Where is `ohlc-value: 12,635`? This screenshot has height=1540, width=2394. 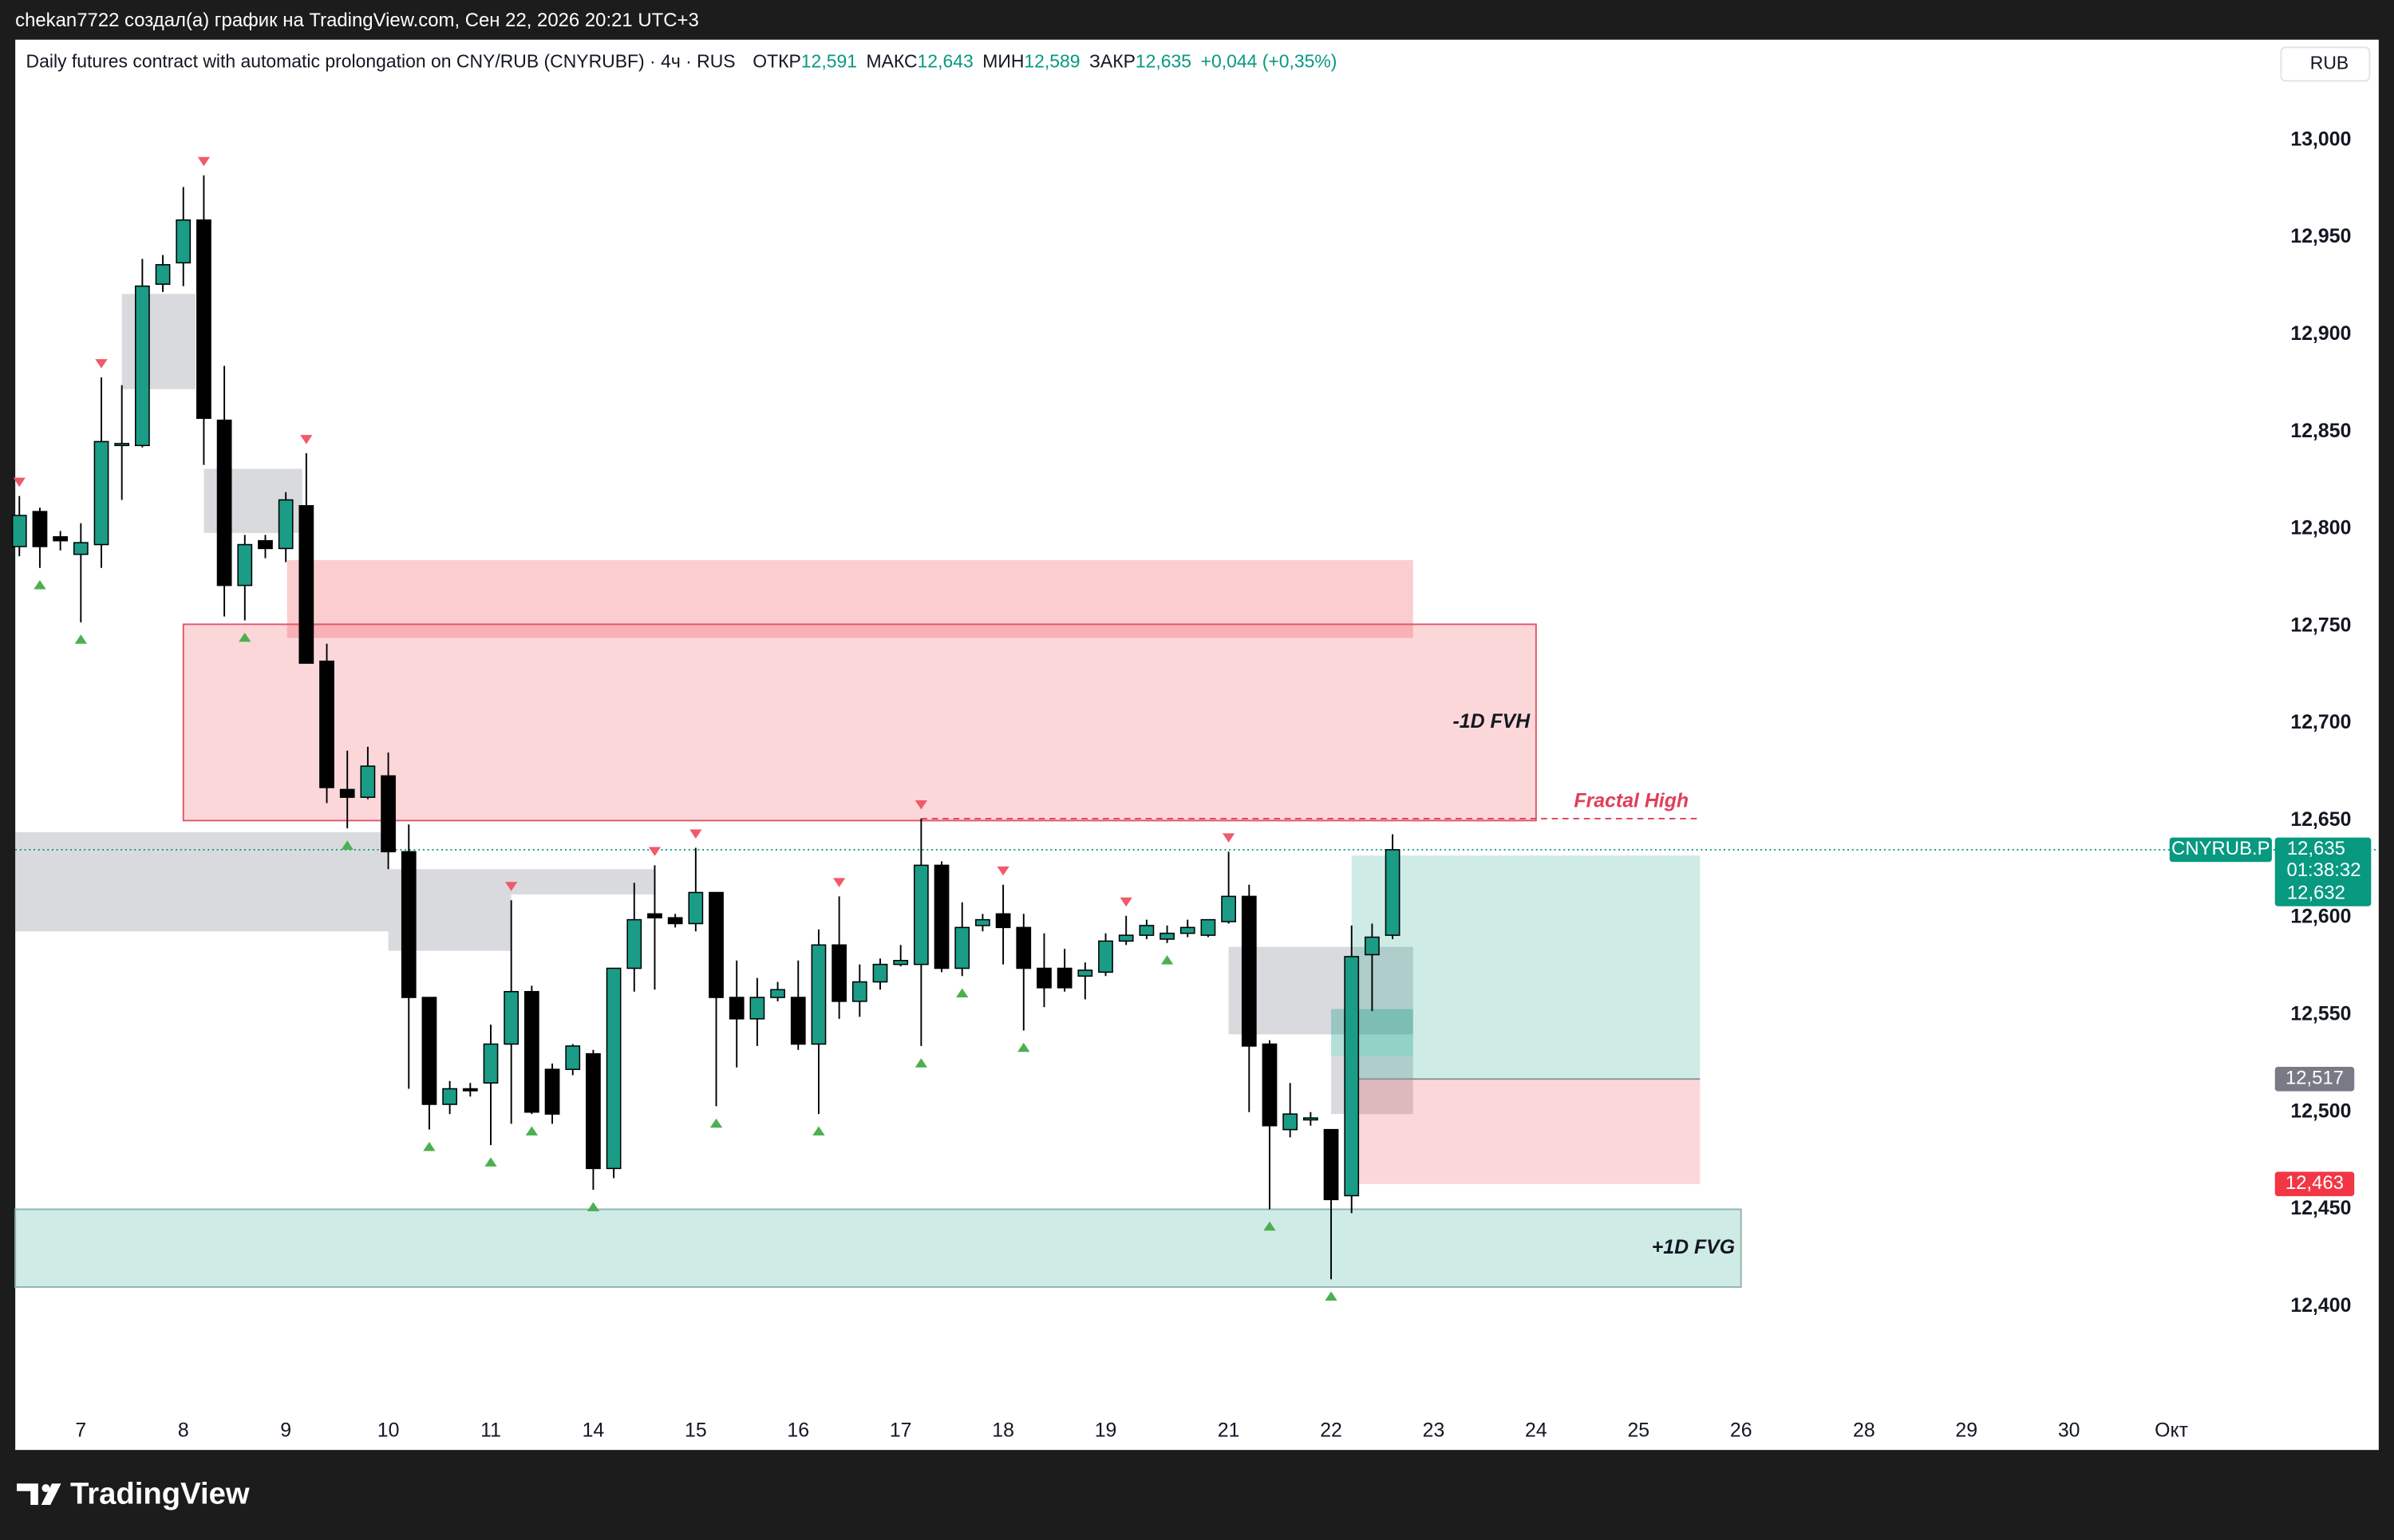
ohlc-value: 12,635 is located at coordinates (1163, 60).